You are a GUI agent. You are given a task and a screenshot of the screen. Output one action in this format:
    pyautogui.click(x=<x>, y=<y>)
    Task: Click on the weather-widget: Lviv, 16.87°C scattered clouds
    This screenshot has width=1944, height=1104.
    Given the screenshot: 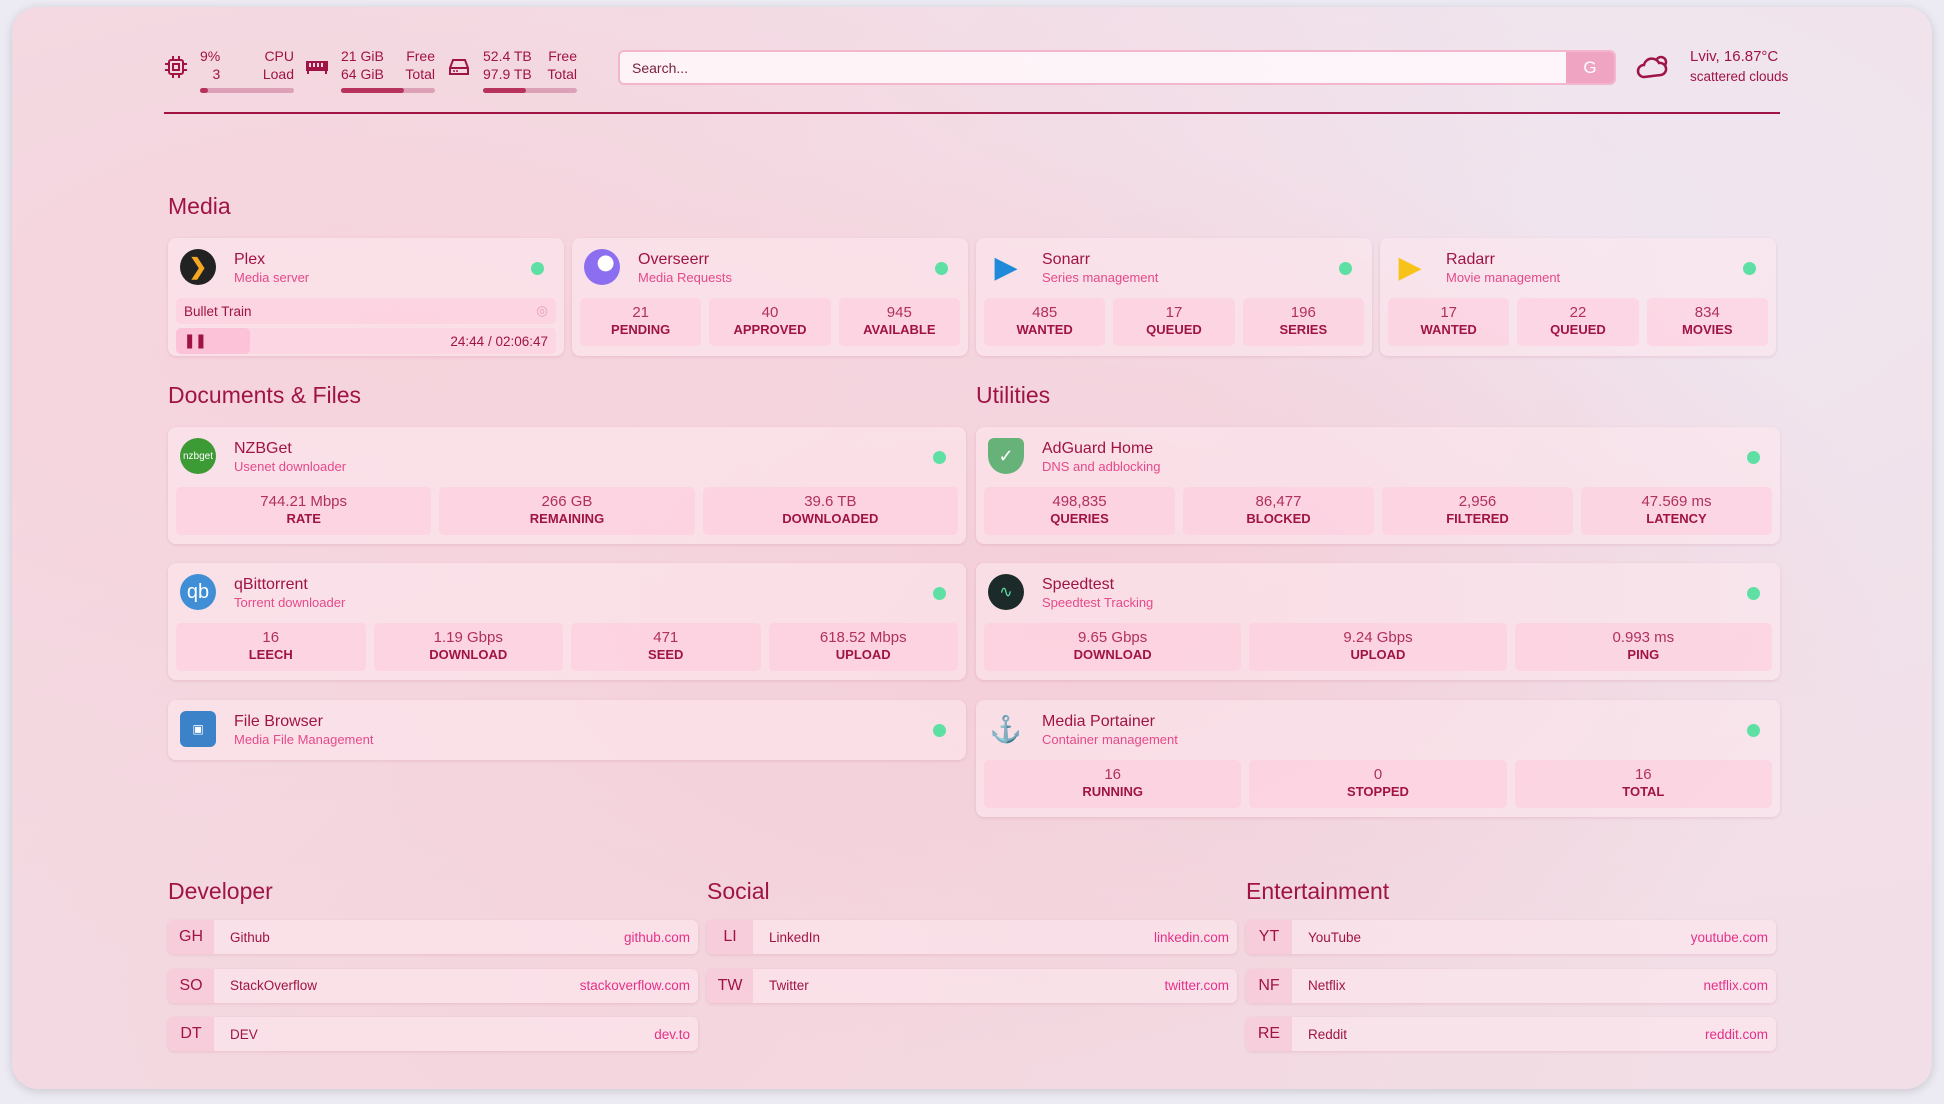 What is the action you would take?
    pyautogui.click(x=1712, y=67)
    